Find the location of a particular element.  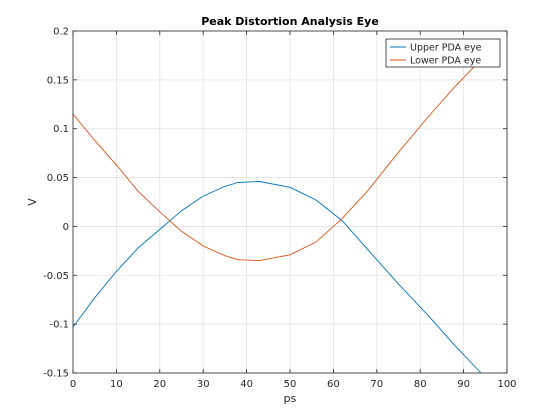

x-tick-label: 30 is located at coordinates (203, 384).